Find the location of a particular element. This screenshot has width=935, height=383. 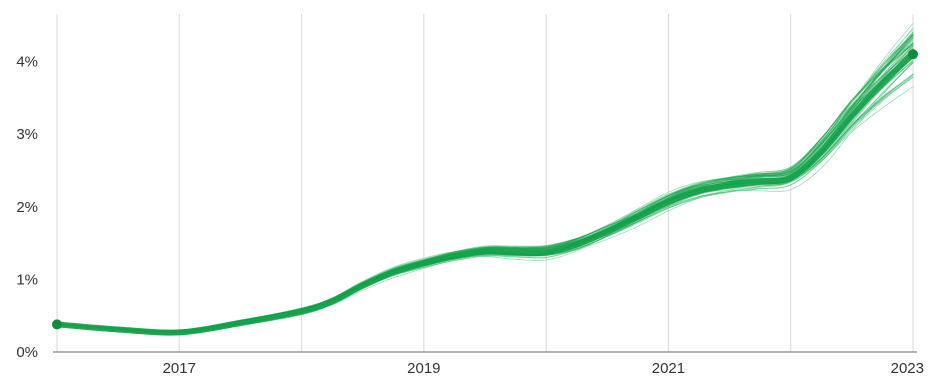

y-tick-label: 4% is located at coordinates (27, 62).